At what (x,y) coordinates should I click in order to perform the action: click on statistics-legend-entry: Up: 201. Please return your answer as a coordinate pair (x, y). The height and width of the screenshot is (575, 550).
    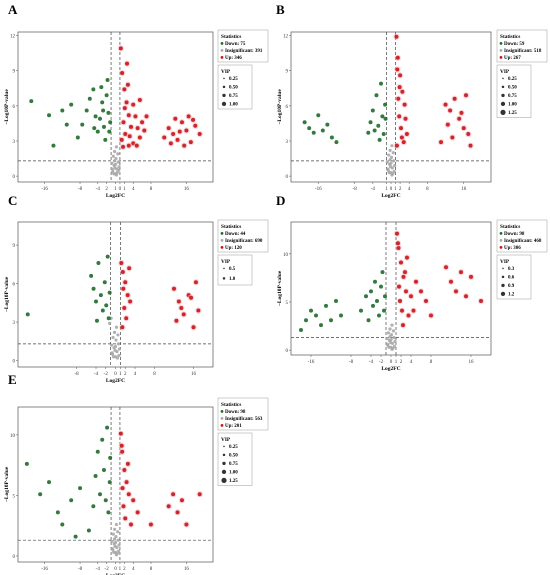
    Looking at the image, I should click on (233, 426).